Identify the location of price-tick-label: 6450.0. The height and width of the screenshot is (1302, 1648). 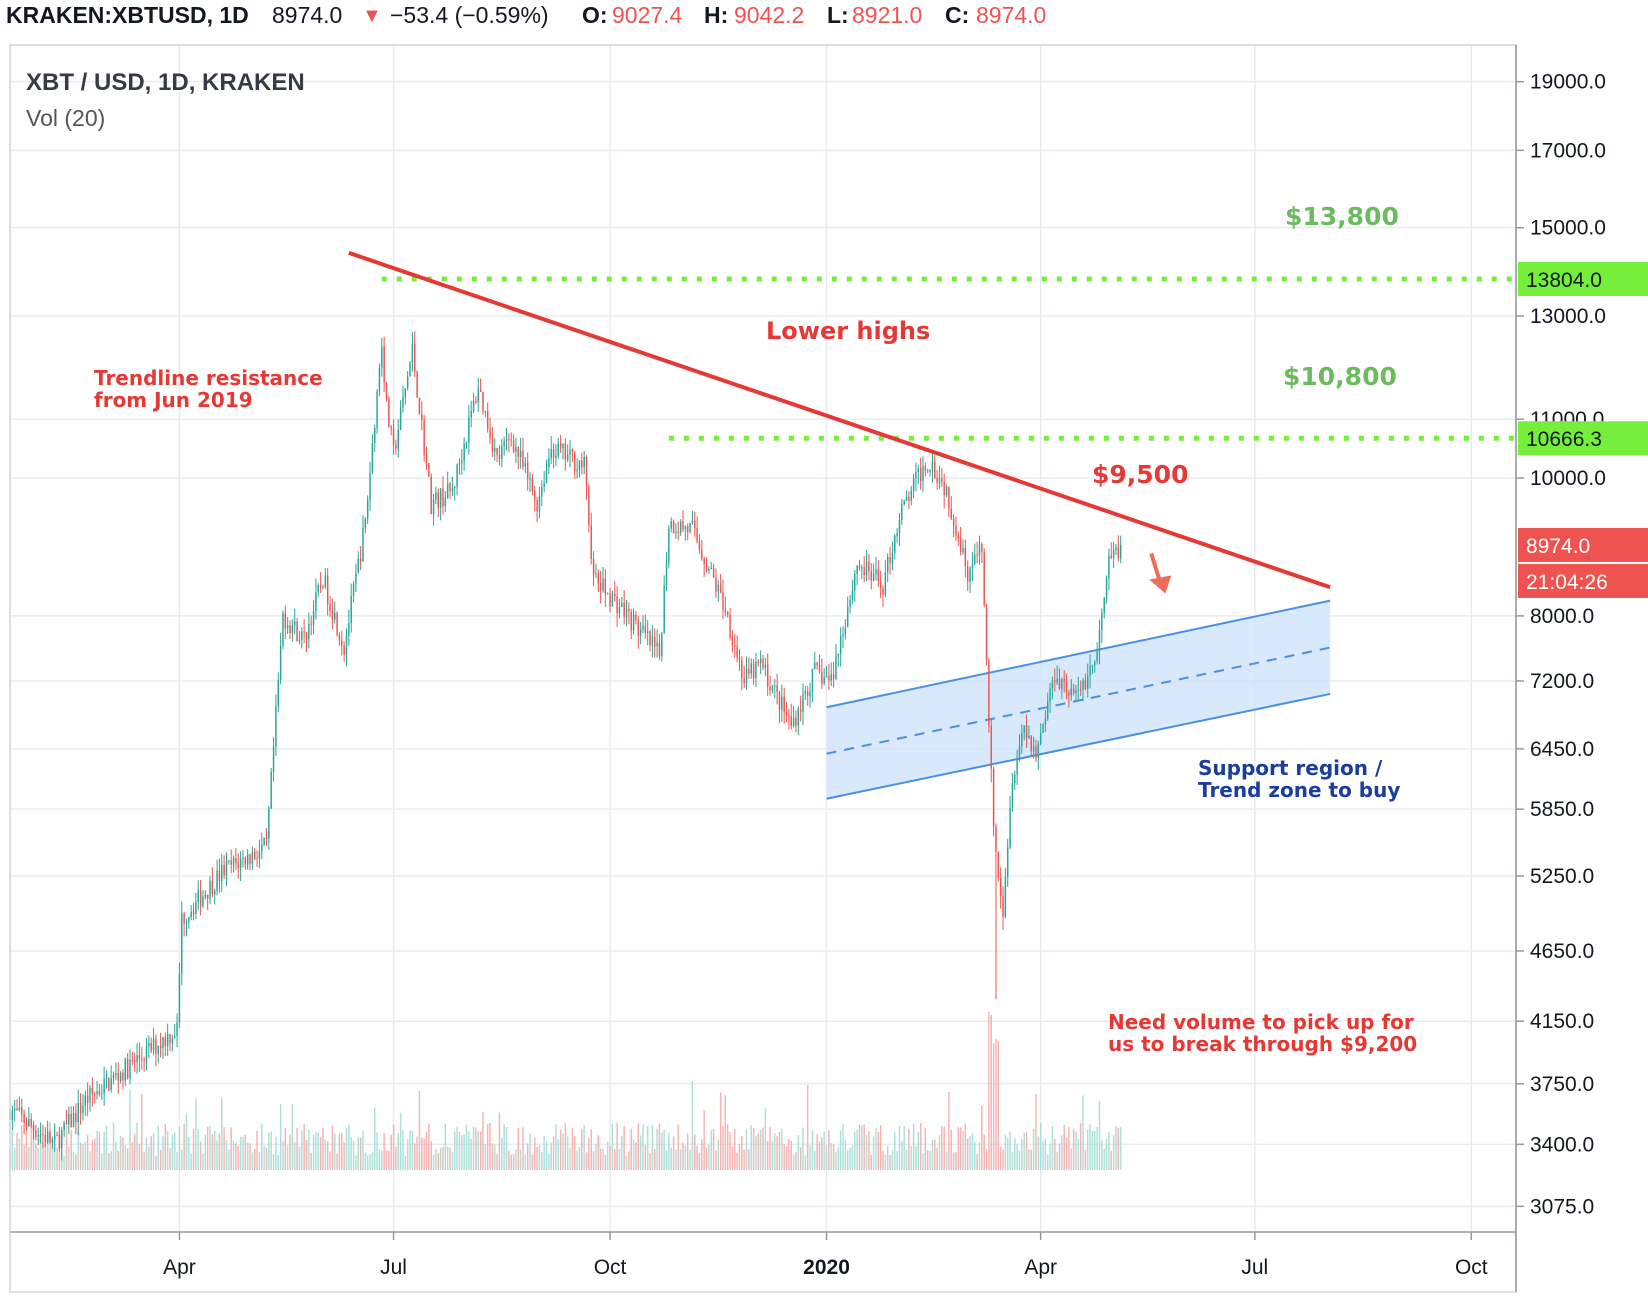
(1562, 749).